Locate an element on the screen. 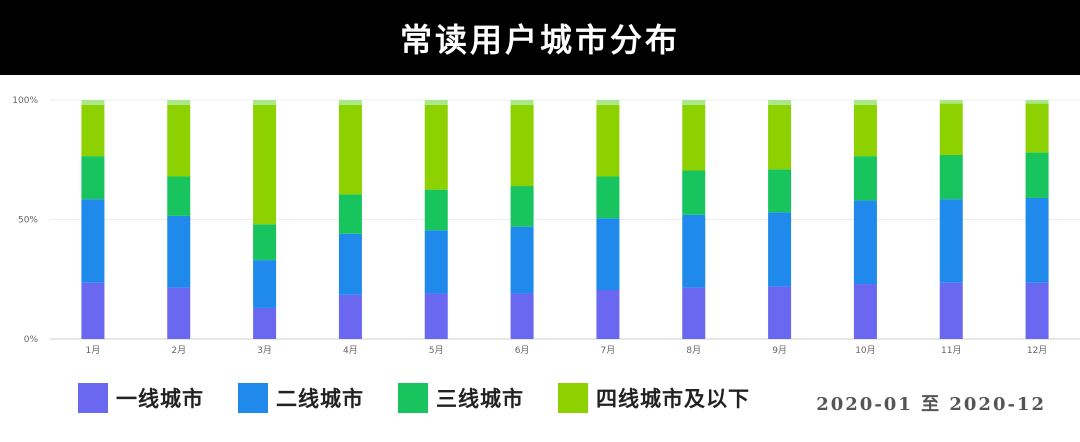 Image resolution: width=1080 pixels, height=442 pixels. chart-title: 常读用户城市分布 is located at coordinates (539, 39).